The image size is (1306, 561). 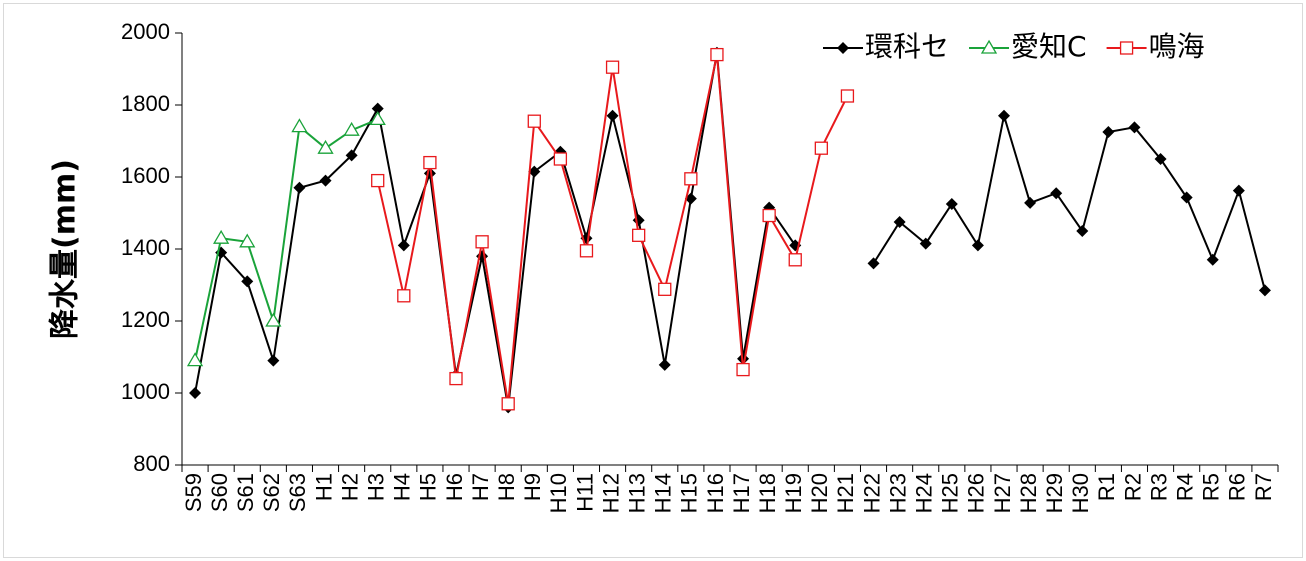 What do you see at coordinates (1184, 487) in the screenshot?
I see `x-tick-label: R4` at bounding box center [1184, 487].